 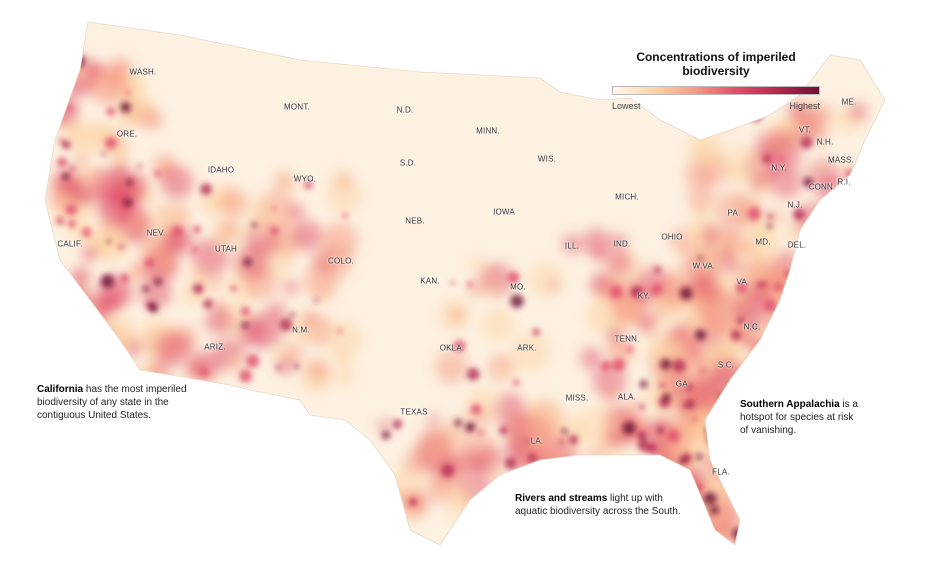 What do you see at coordinates (341, 261) in the screenshot?
I see `state-label: COLO.` at bounding box center [341, 261].